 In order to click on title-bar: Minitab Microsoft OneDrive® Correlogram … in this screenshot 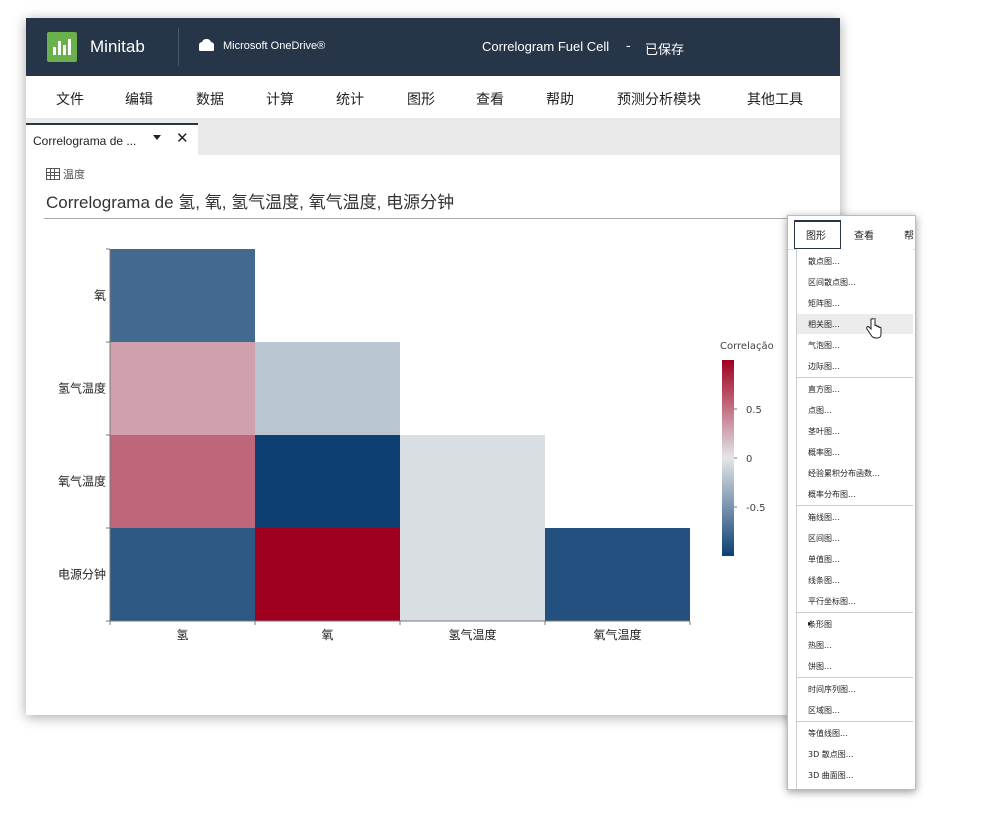, I will do `click(433, 47)`.